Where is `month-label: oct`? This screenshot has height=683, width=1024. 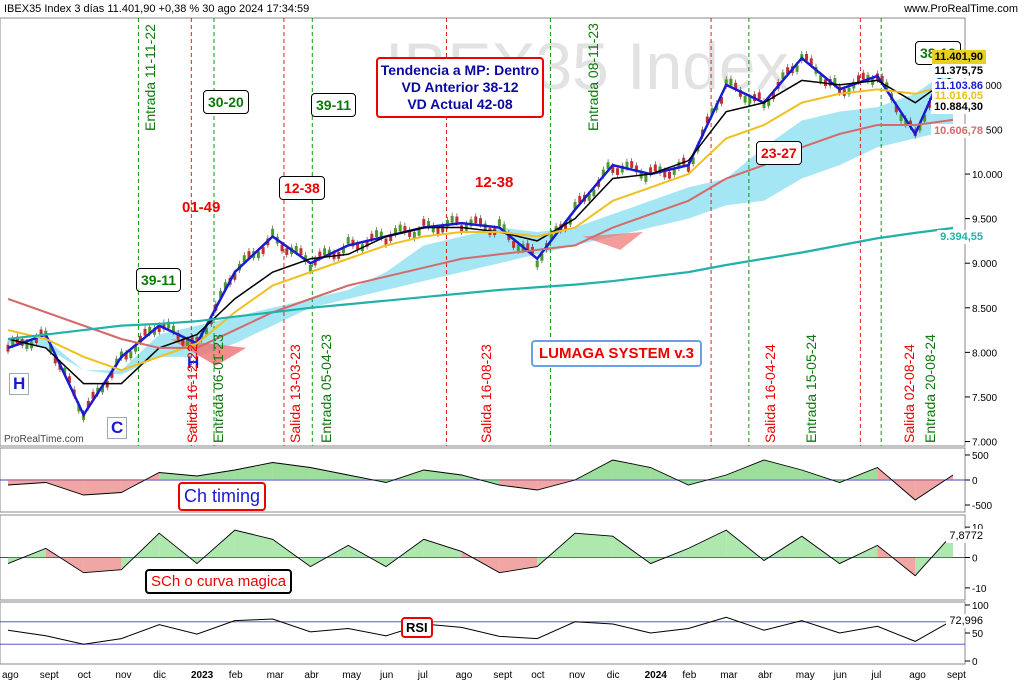 month-label: oct is located at coordinates (85, 675).